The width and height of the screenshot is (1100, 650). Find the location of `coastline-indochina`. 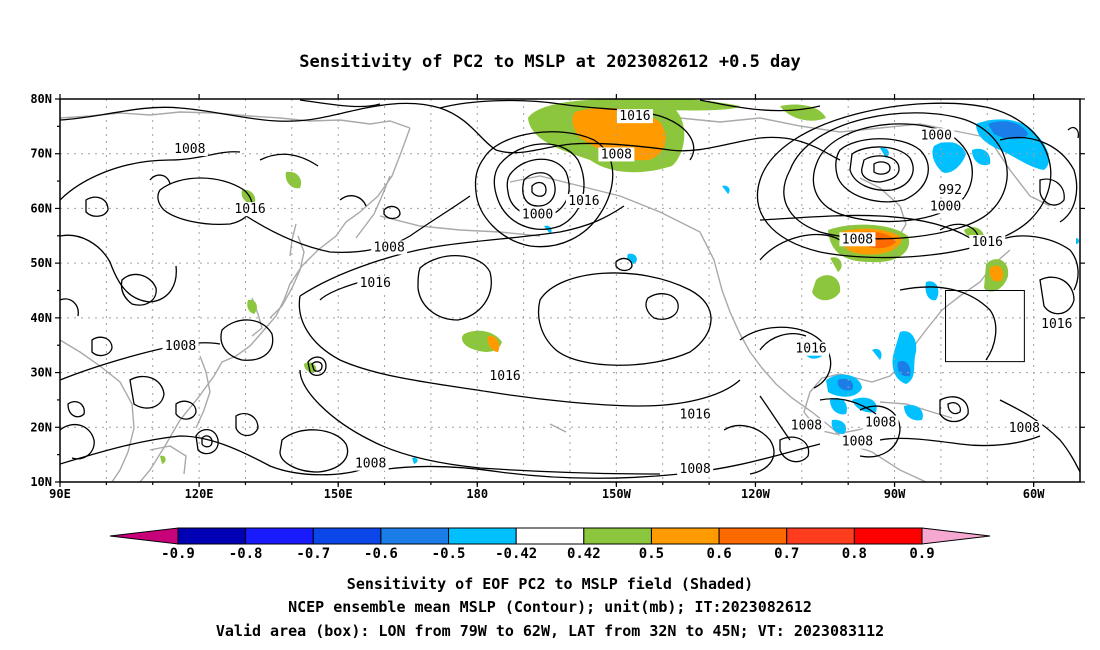

coastline-indochina is located at coordinates (97, 410).